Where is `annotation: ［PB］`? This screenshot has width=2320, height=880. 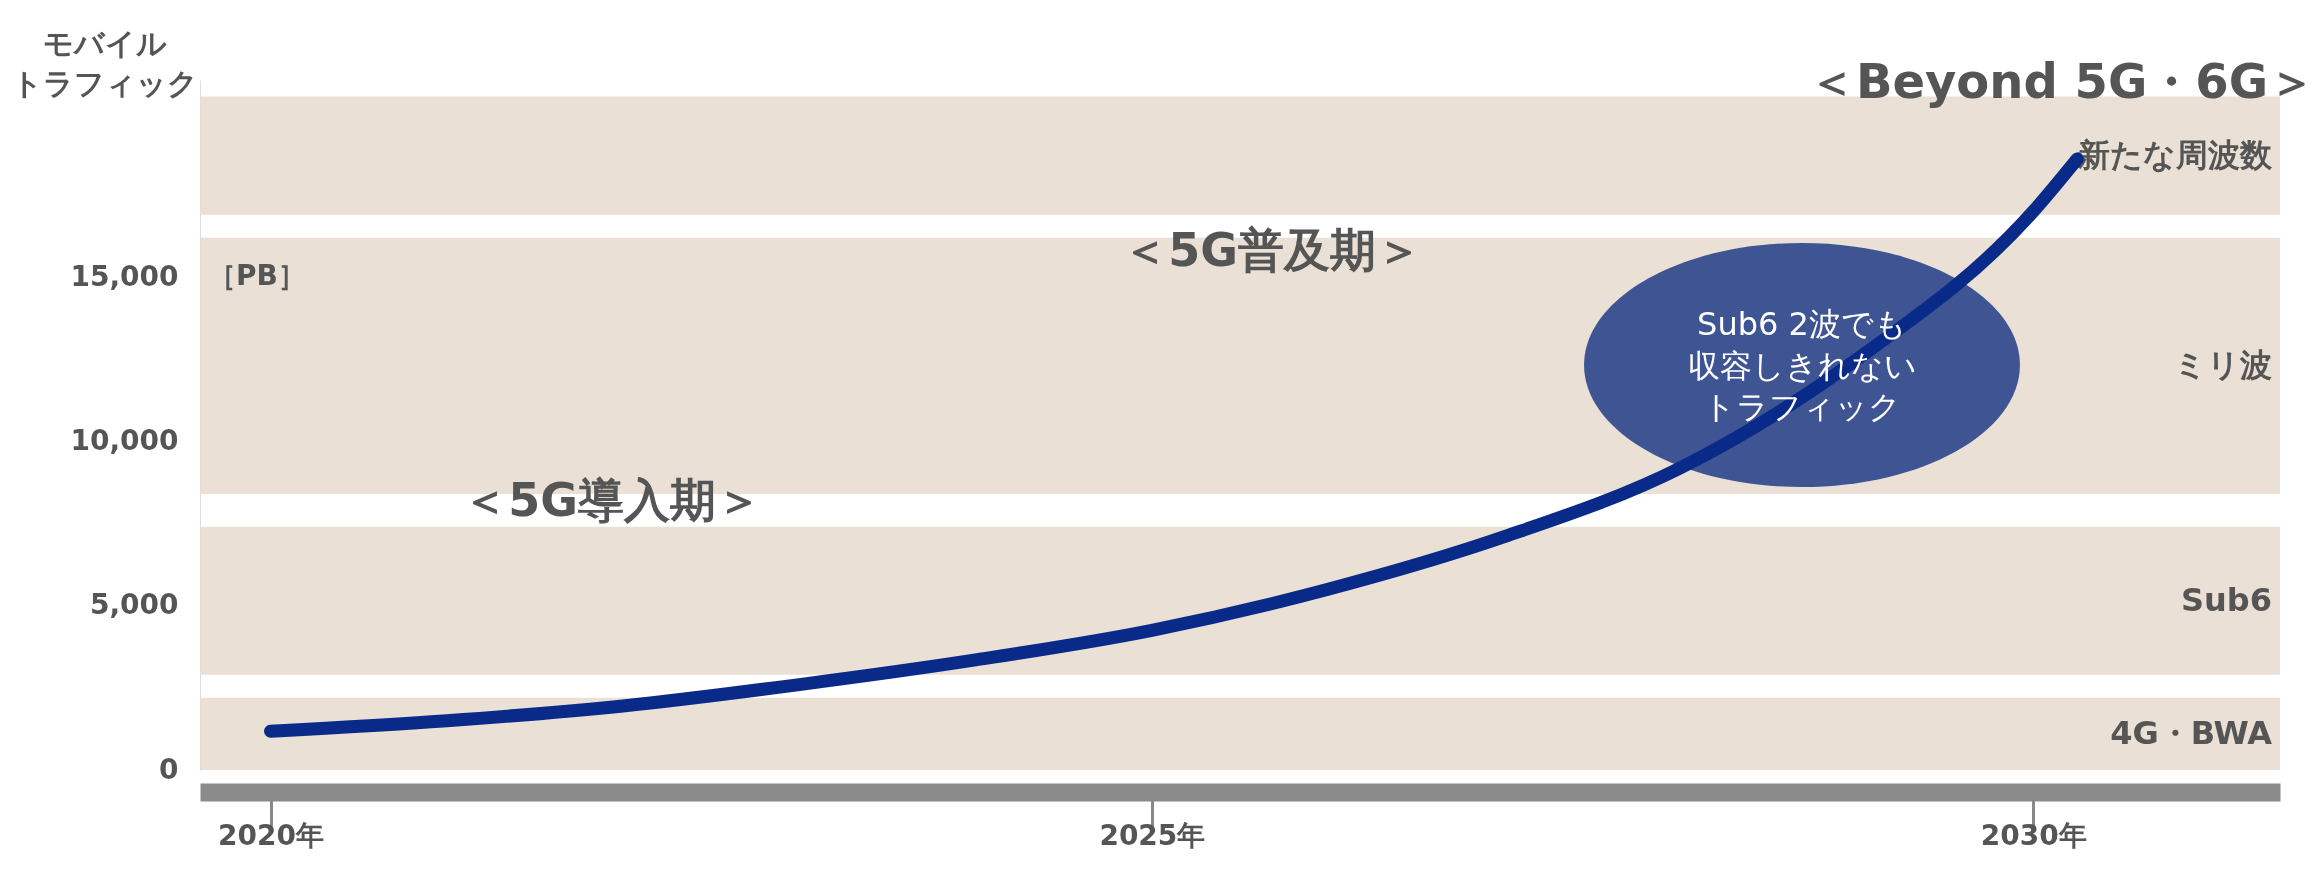
annotation: ［PB］ is located at coordinates (257, 276).